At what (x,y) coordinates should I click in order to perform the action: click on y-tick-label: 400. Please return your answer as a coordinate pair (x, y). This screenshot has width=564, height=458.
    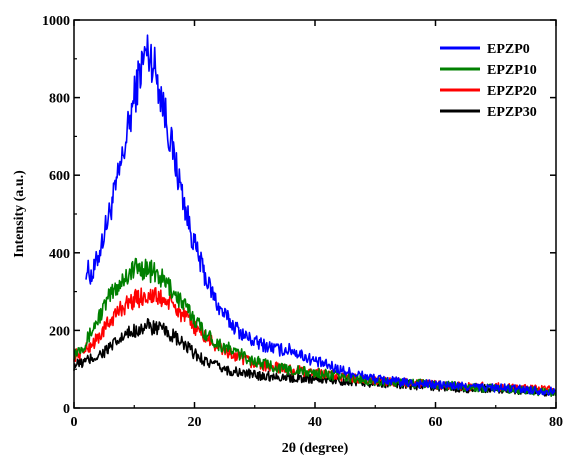
    Looking at the image, I should click on (59, 254).